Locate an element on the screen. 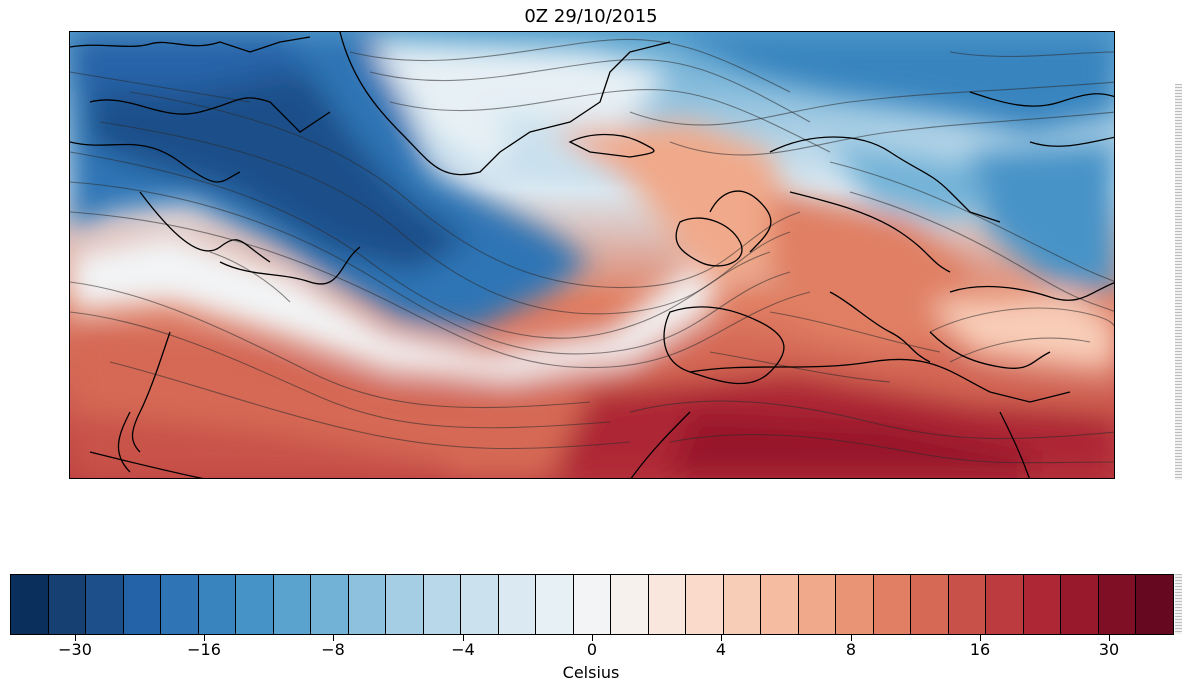 The image size is (1182, 692). colorbar-ticks: −30 −16 −8 −4 0 4 8 16 30 is located at coordinates (592, 650).